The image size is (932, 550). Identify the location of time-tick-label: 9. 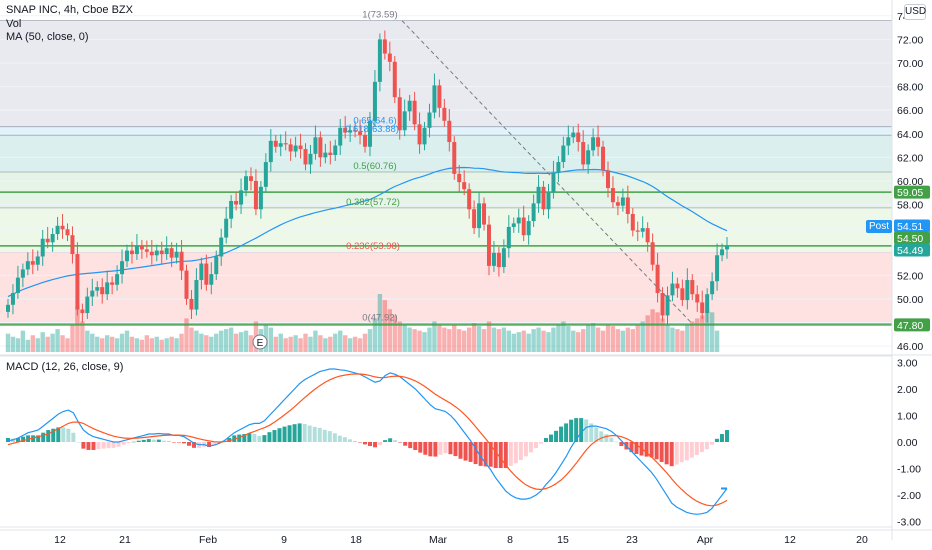
(284, 540).